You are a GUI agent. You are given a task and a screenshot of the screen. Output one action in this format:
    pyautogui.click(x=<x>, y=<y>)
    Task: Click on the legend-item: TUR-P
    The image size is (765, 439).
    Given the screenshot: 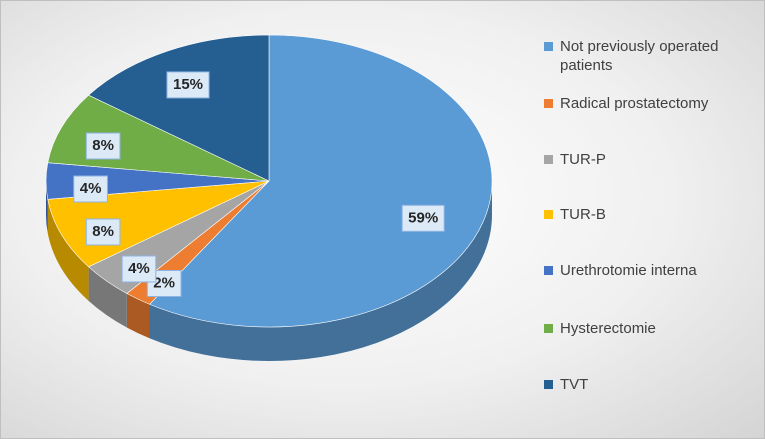 What is the action you would take?
    pyautogui.click(x=654, y=159)
    